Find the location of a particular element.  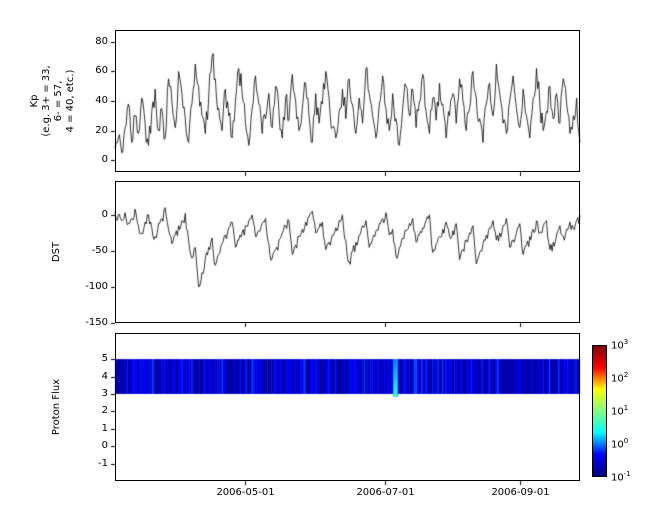

x-tick-label: 2006-05-01 is located at coordinates (245, 492).